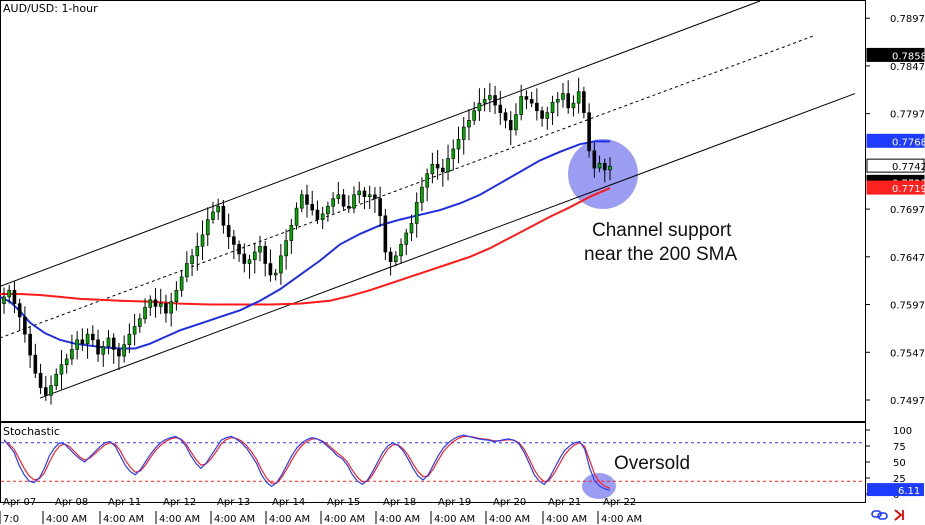  Describe the element at coordinates (399, 502) in the screenshot. I see `x-tick-label: Apr 18` at that location.